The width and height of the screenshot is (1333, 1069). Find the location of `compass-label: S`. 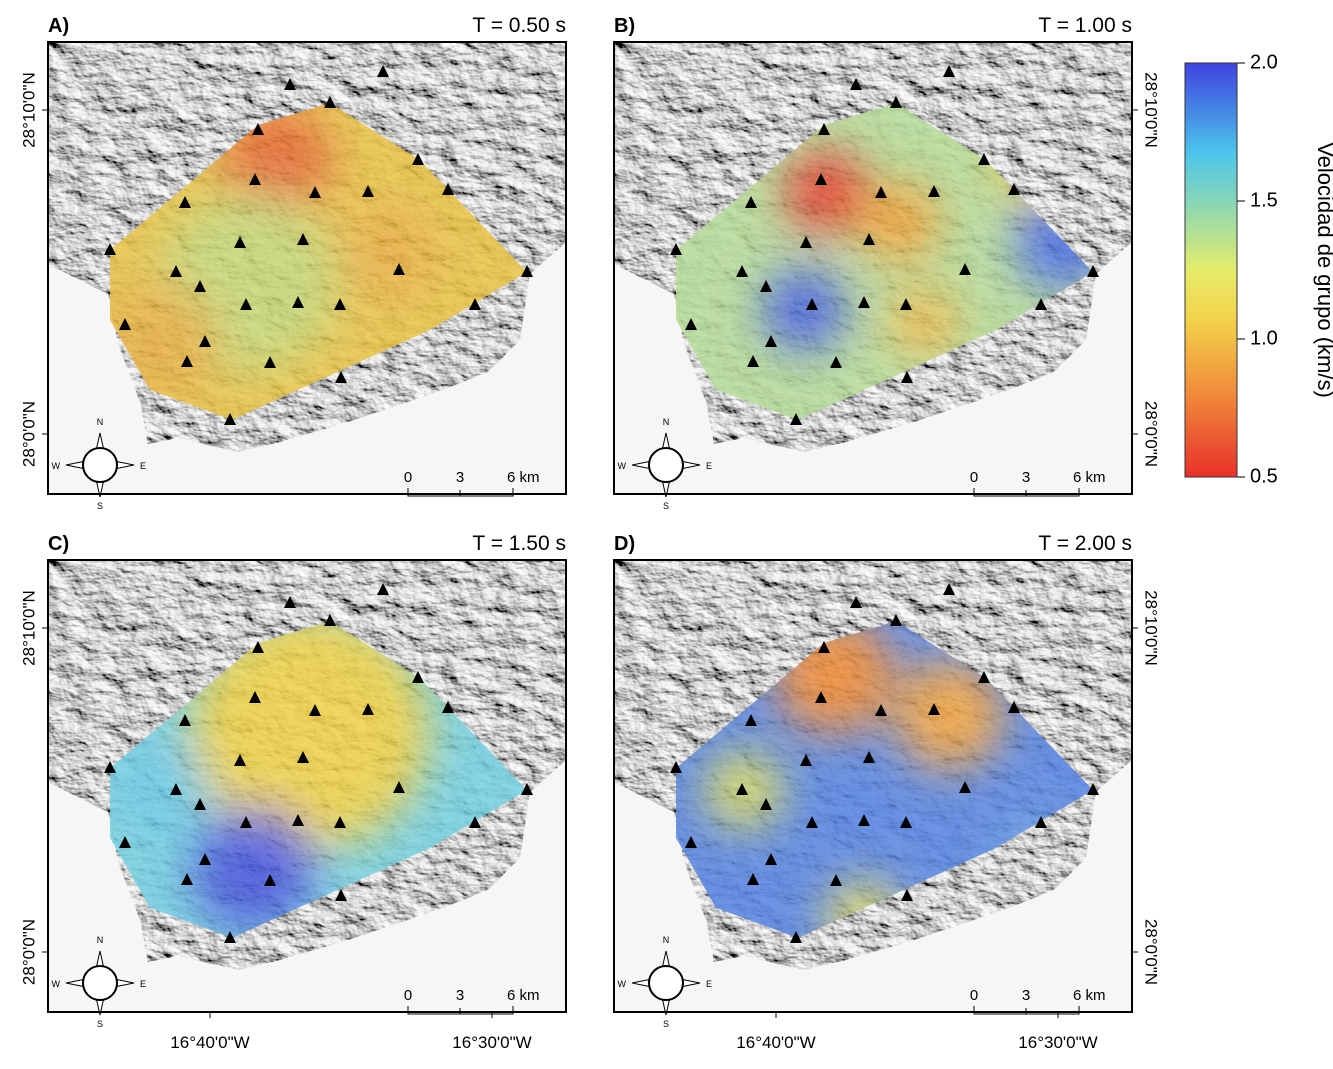

compass-label: S is located at coordinates (100, 1024).